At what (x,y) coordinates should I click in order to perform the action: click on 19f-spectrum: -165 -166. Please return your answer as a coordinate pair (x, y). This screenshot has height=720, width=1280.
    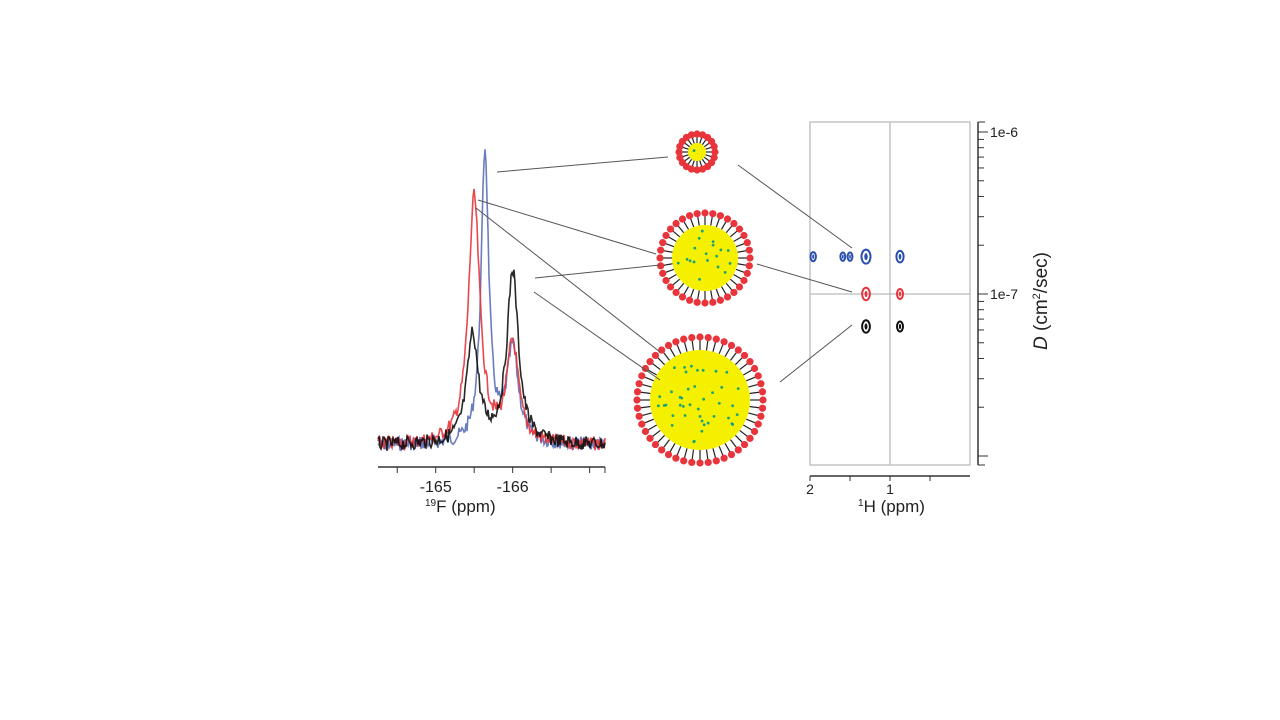
    Looking at the image, I should click on (491, 322).